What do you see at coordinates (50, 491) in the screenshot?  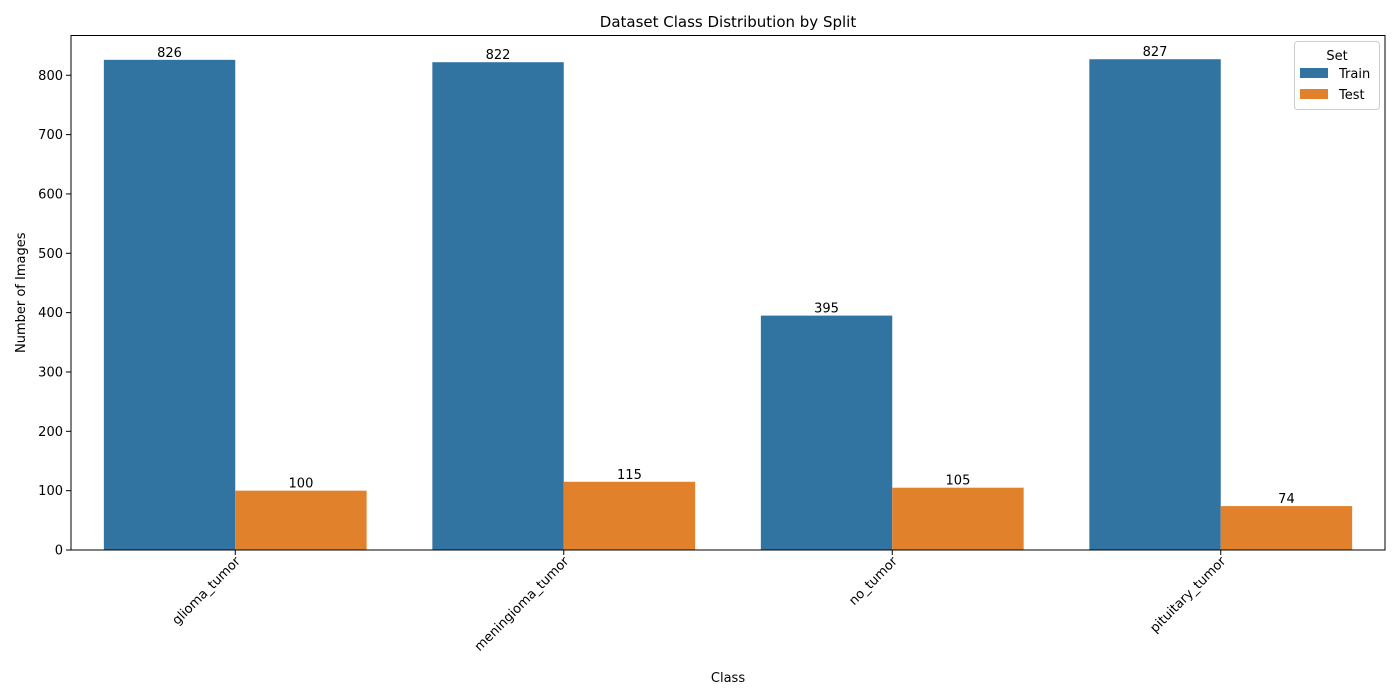 I see `y-tick-label: 100` at bounding box center [50, 491].